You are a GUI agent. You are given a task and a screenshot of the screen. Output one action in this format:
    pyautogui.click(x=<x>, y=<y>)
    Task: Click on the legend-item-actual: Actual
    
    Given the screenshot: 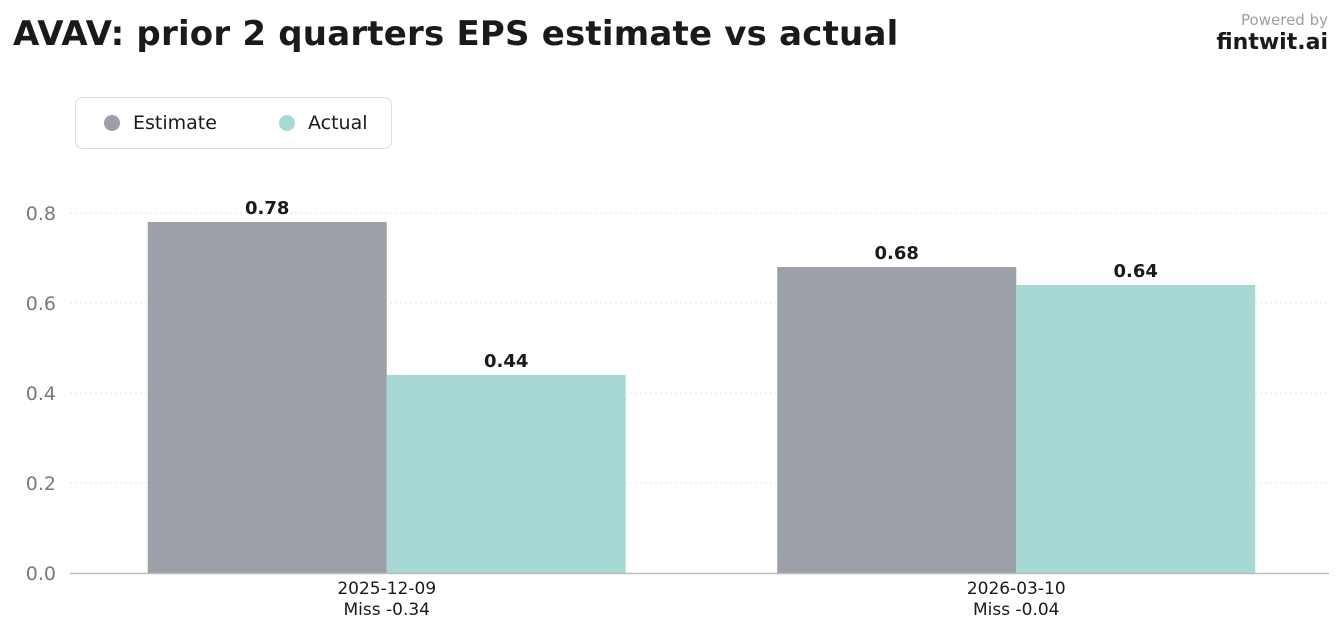 What is the action you would take?
    pyautogui.click(x=323, y=123)
    